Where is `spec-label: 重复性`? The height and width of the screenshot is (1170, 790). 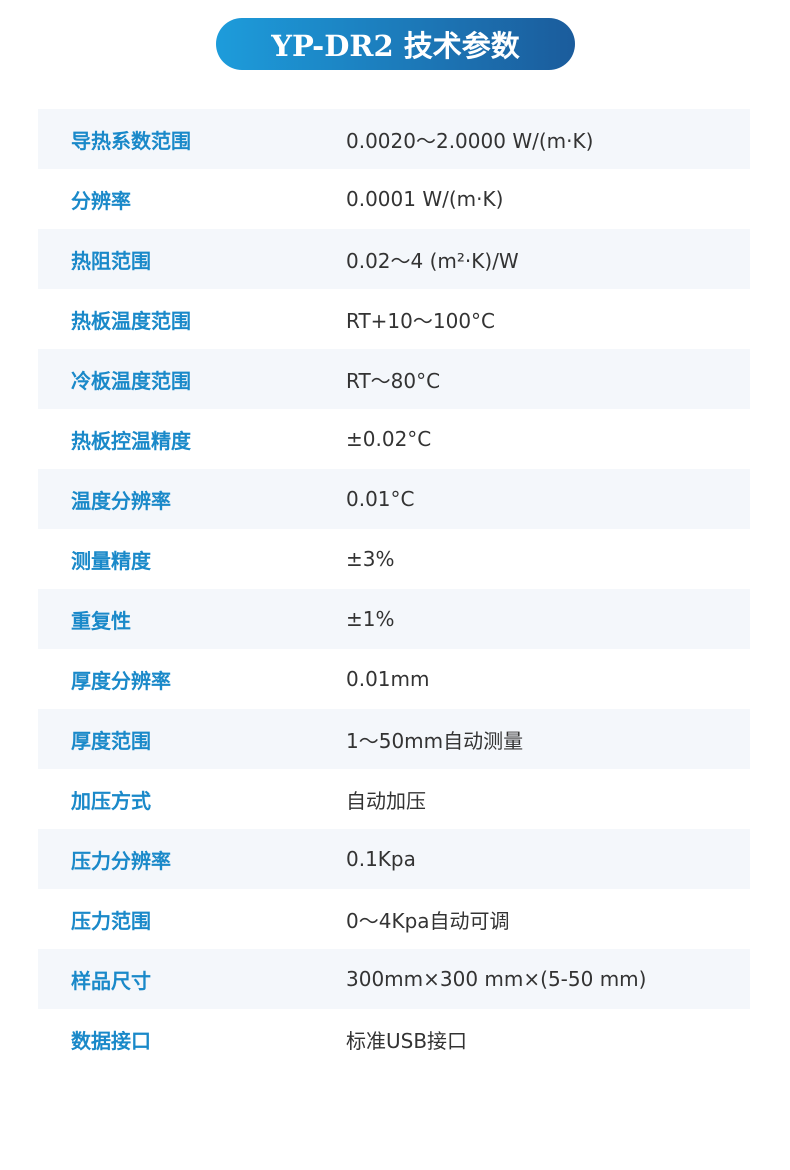
spec-label: 重复性 is located at coordinates (101, 620).